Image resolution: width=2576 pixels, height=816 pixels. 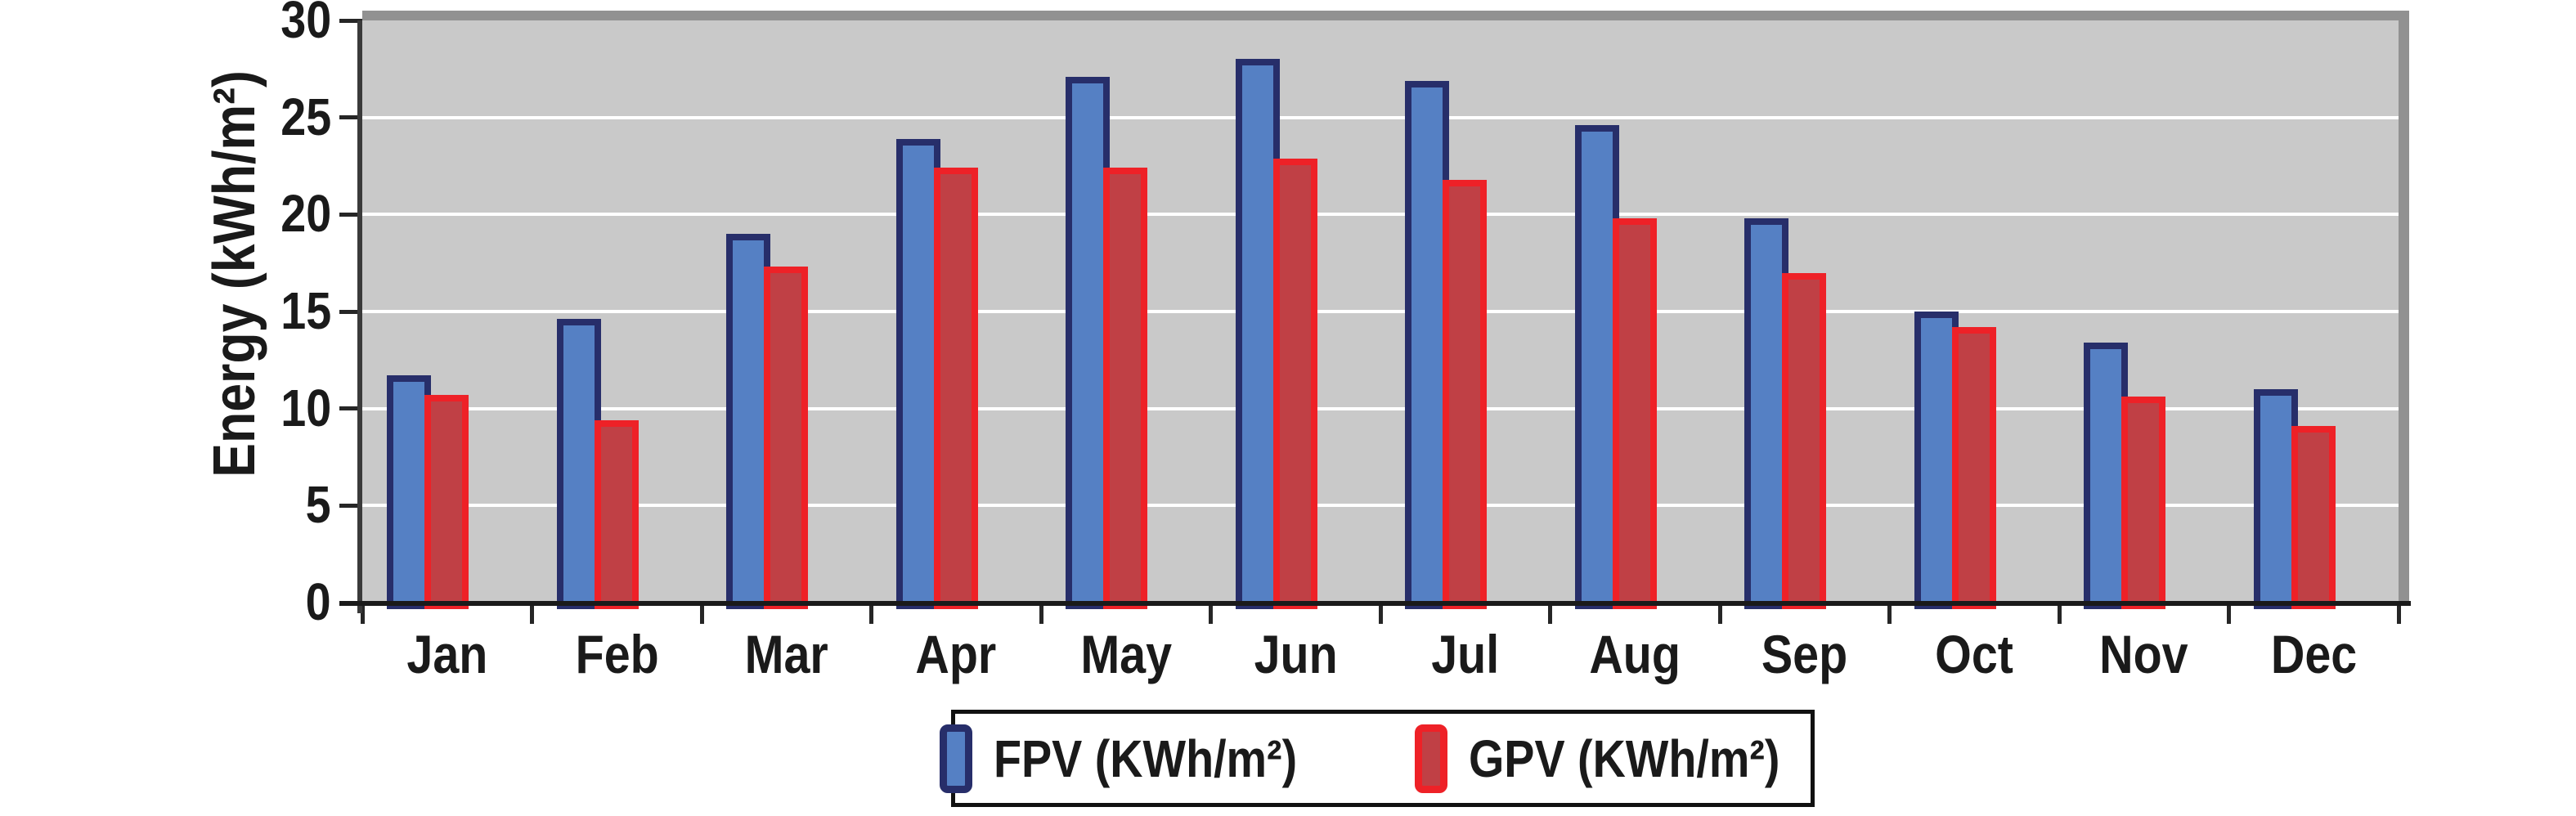 What do you see at coordinates (1146, 759) in the screenshot?
I see `legend-label-fpv: FPV (KWh/m²)` at bounding box center [1146, 759].